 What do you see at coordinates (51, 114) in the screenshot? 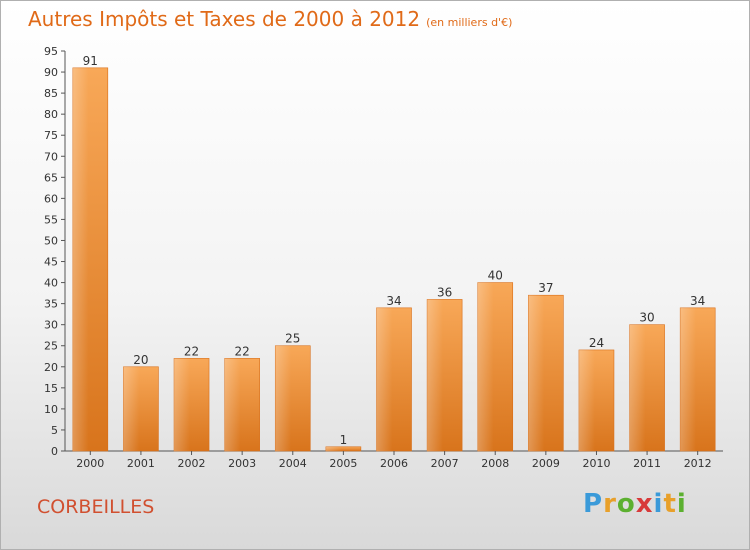
I see `y-tick-label: 80` at bounding box center [51, 114].